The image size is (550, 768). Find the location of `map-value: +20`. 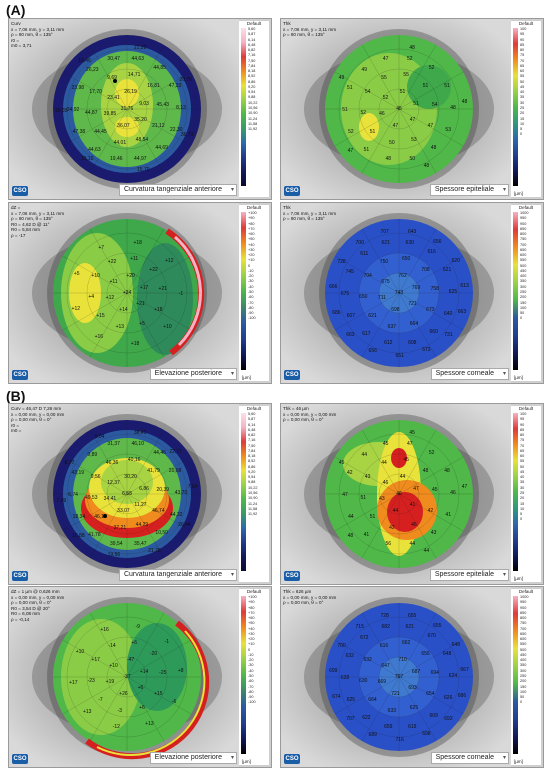

map-value: +20 is located at coordinates (130, 276).